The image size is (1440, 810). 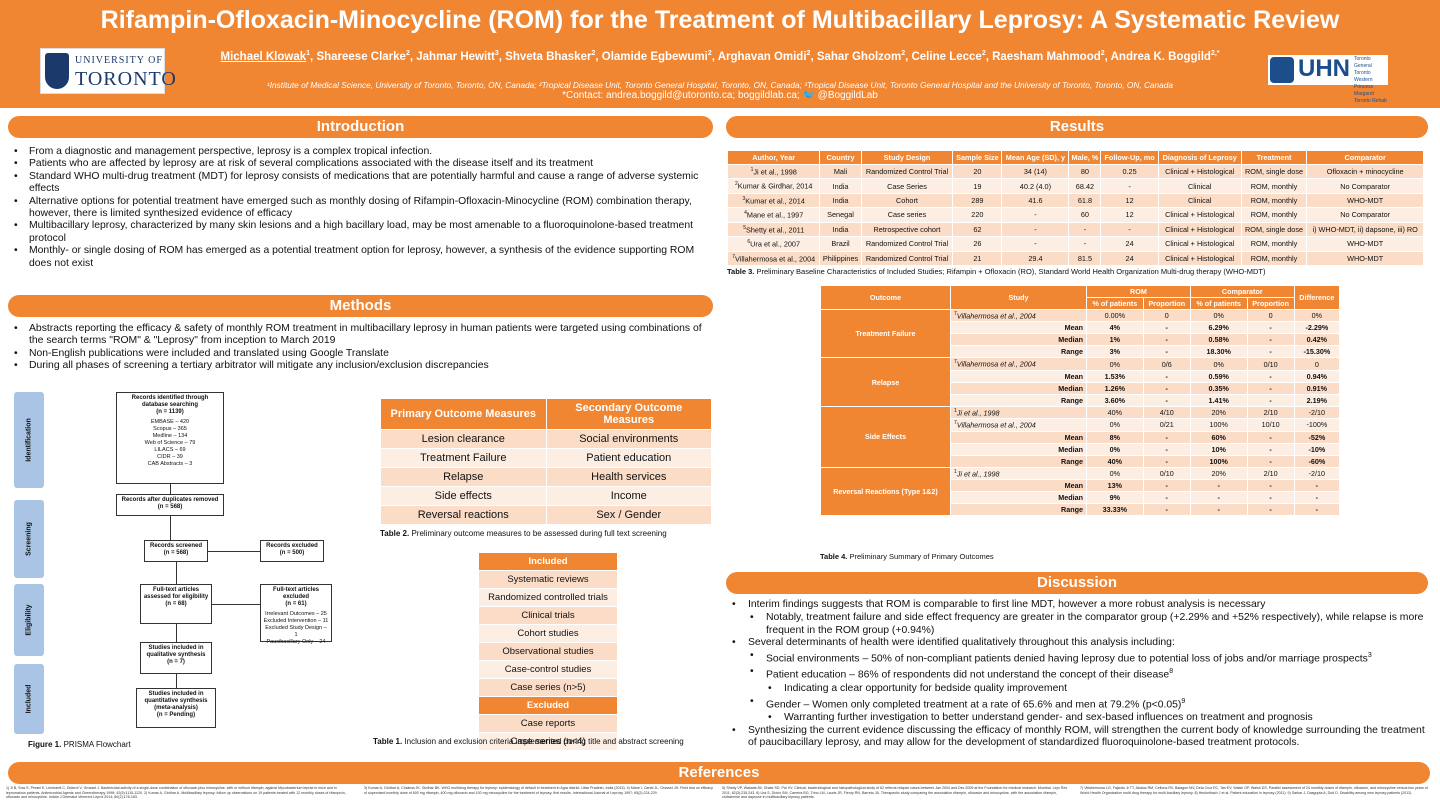 I want to click on table-cell: No Comparator, so click(x=1365, y=215).